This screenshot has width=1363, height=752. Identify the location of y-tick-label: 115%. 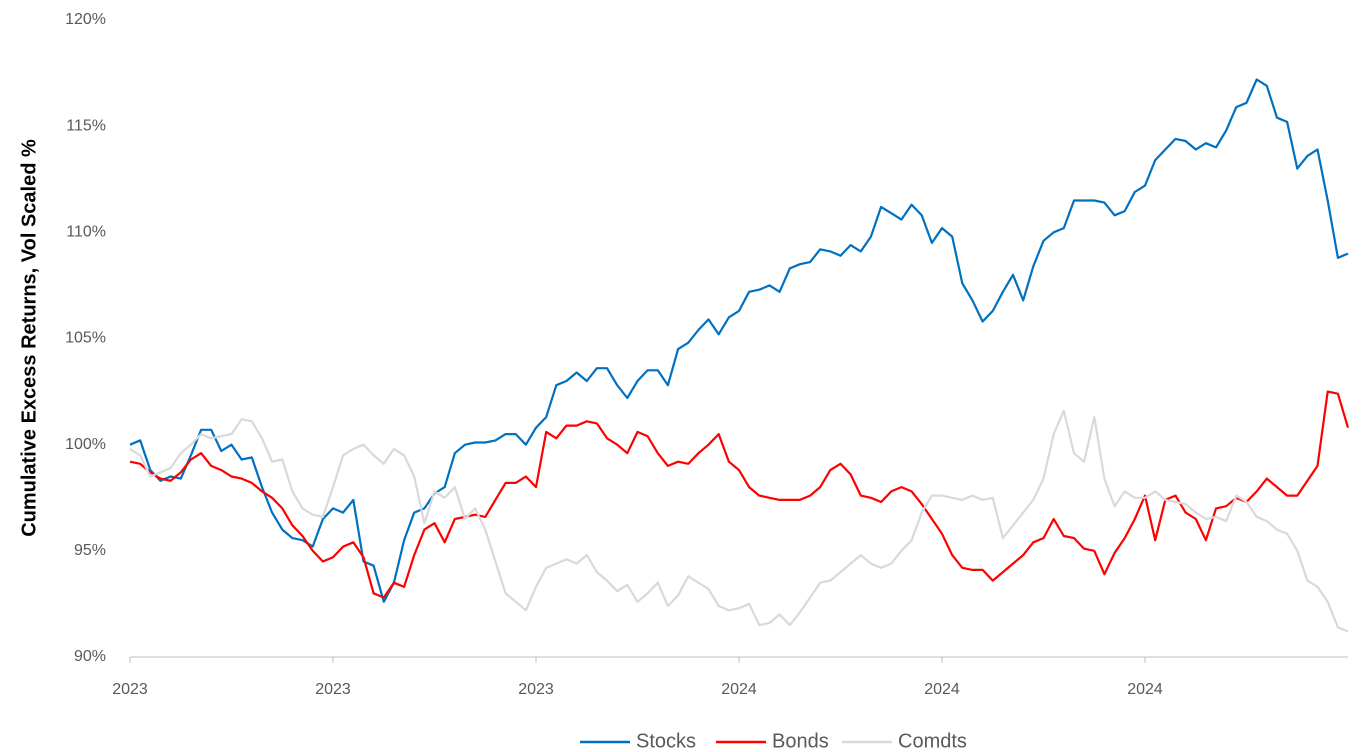
(86, 125).